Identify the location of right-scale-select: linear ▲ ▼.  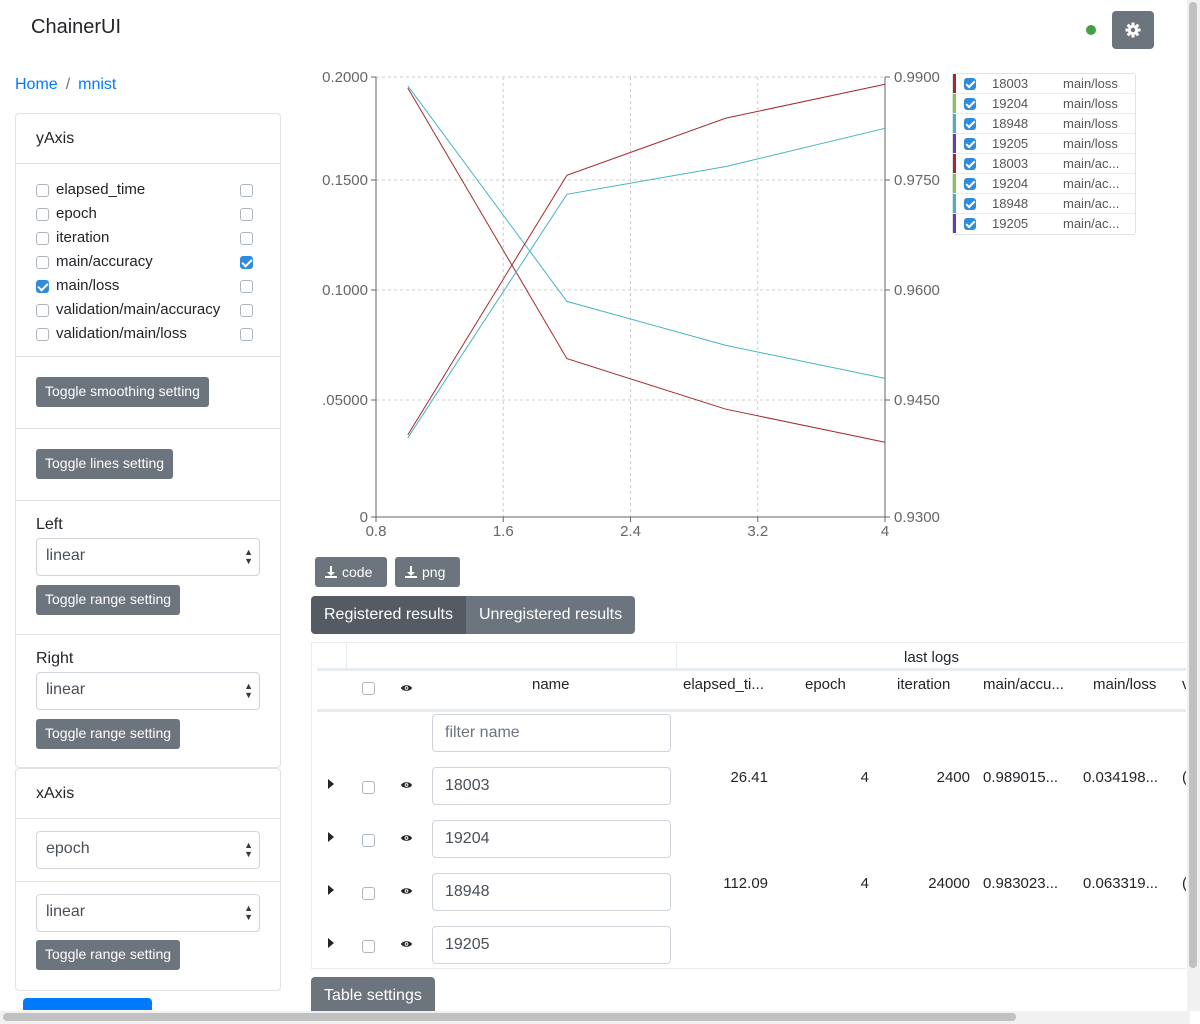
(148, 691).